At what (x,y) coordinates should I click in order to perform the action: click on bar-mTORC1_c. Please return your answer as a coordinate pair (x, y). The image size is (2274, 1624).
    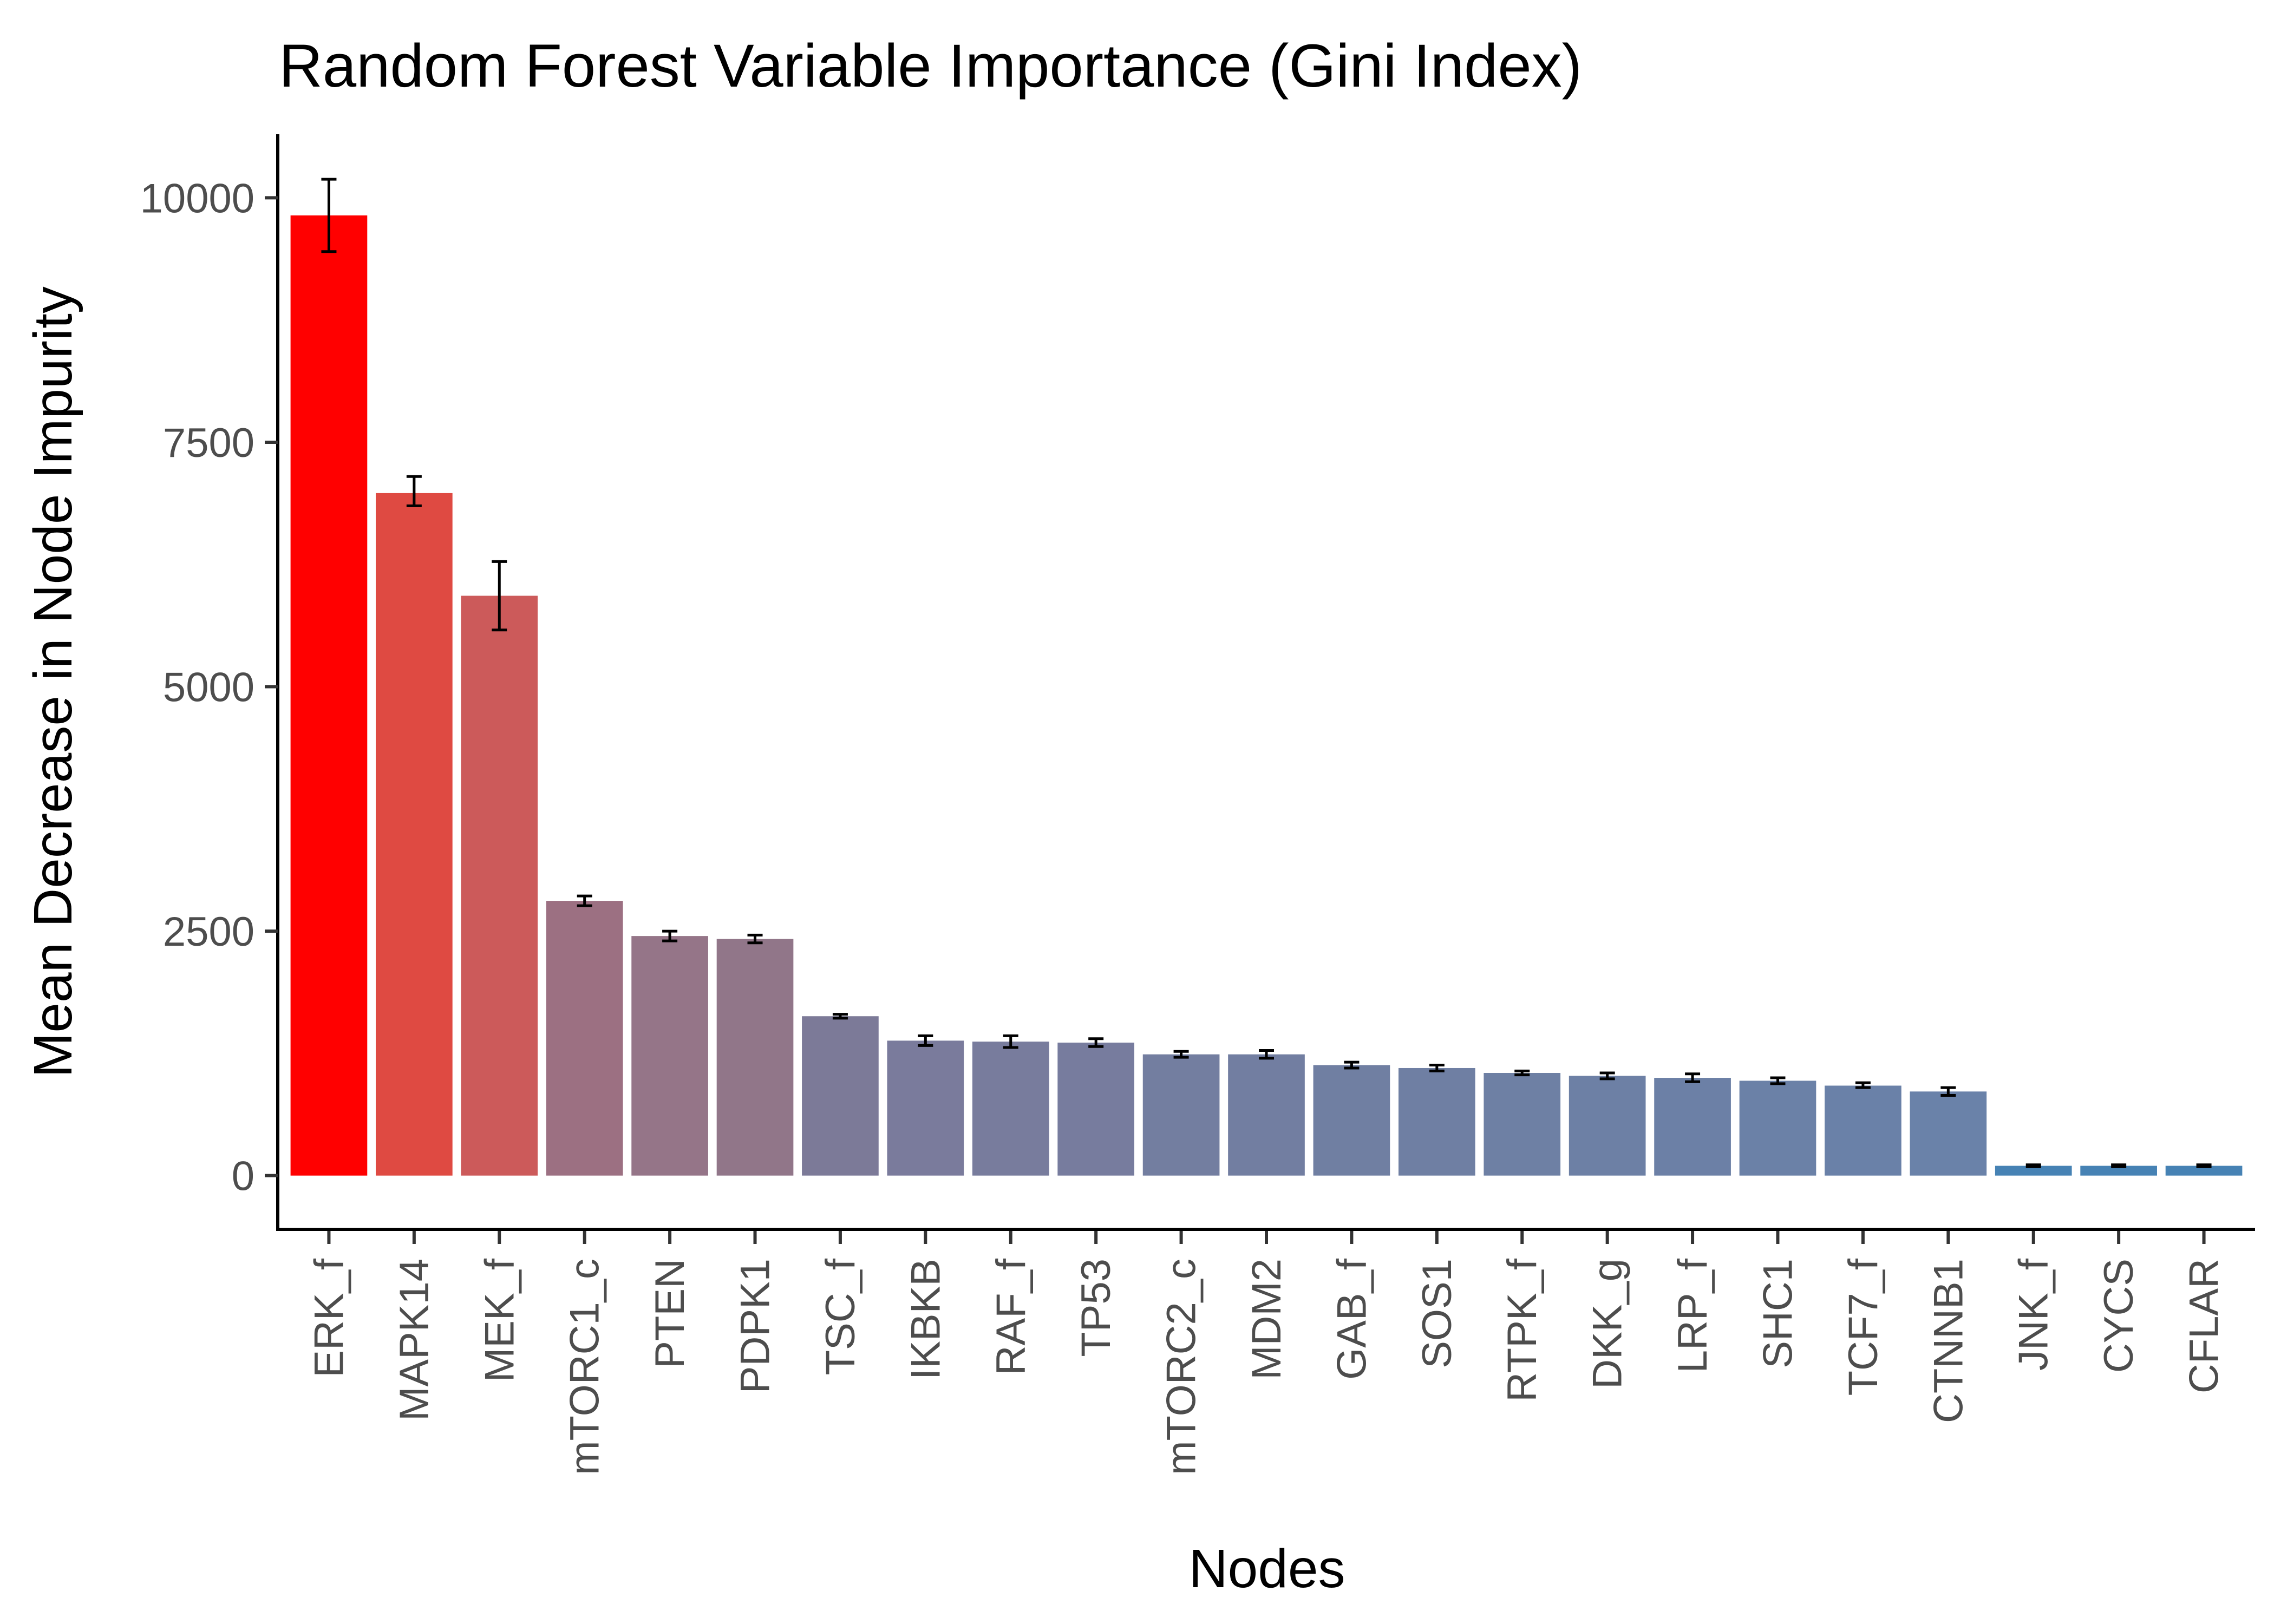
    Looking at the image, I should click on (584, 1038).